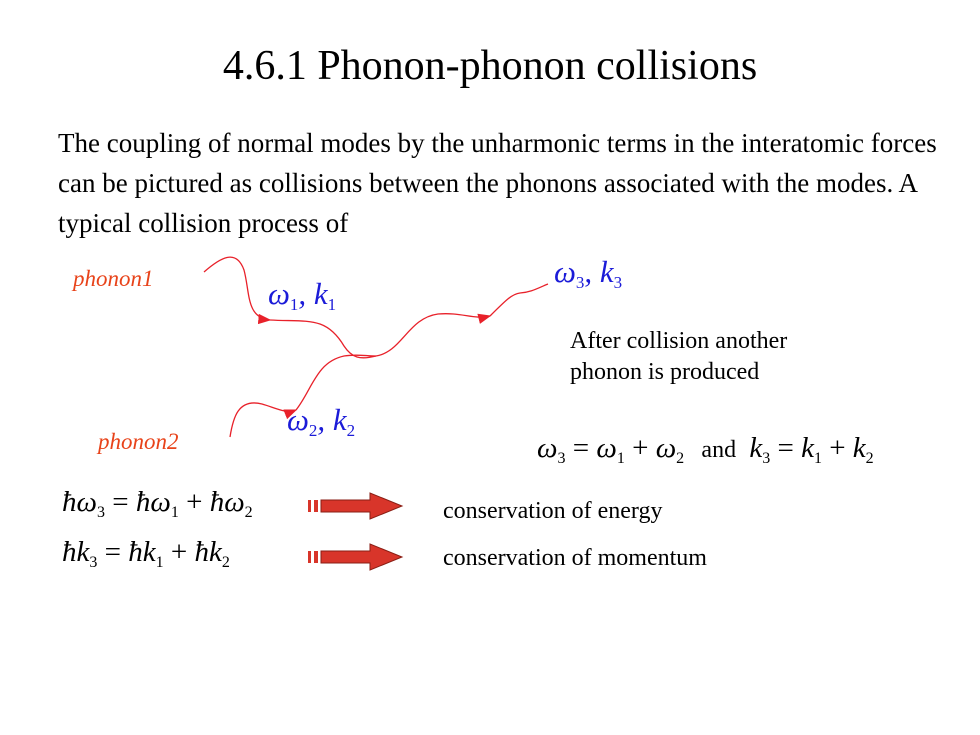  What do you see at coordinates (237, 290) in the screenshot?
I see `phonon1-path` at bounding box center [237, 290].